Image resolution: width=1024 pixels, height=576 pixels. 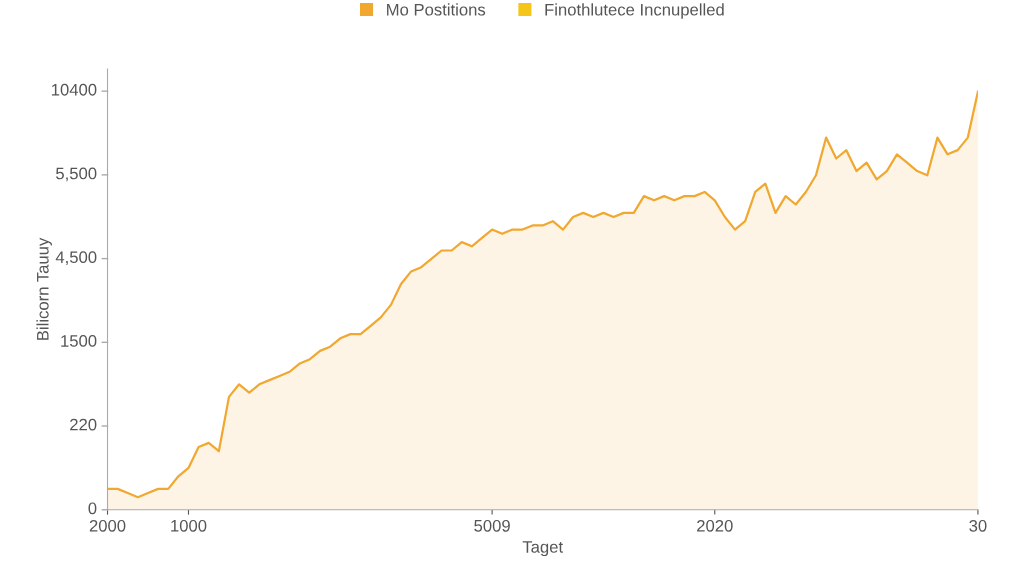 What do you see at coordinates (83, 424) in the screenshot?
I see `text: 220` at bounding box center [83, 424].